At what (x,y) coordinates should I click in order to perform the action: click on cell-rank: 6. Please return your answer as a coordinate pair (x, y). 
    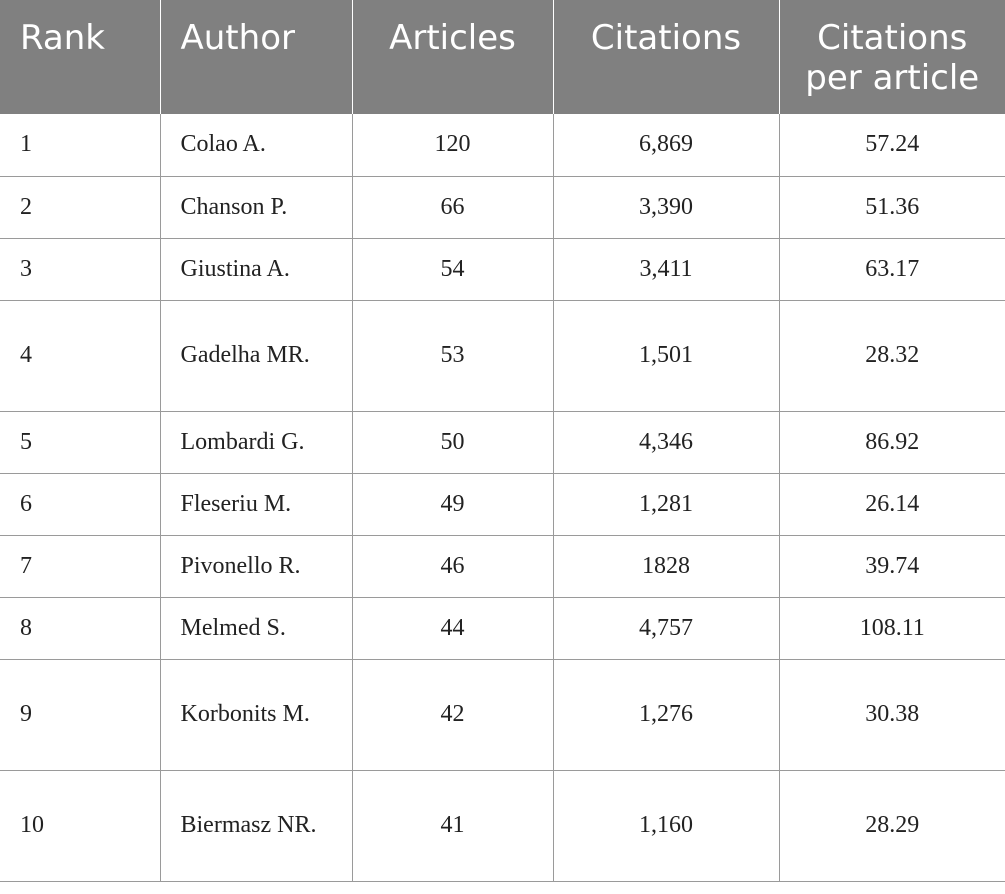
    Looking at the image, I should click on (80, 504).